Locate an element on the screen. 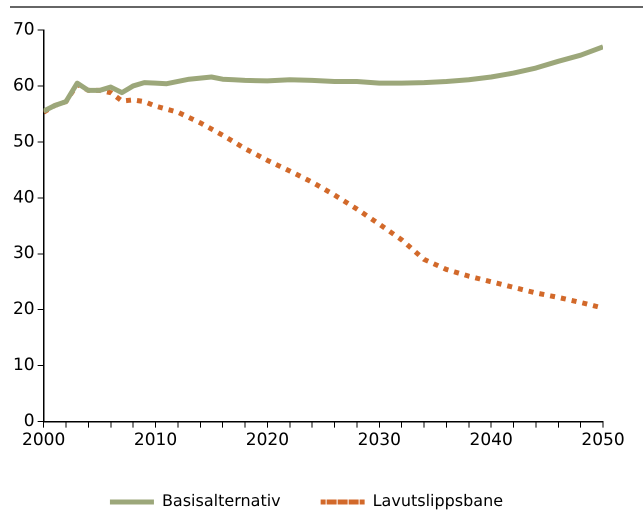 The width and height of the screenshot is (643, 525). x-tick-label: 2000 is located at coordinates (44, 440).